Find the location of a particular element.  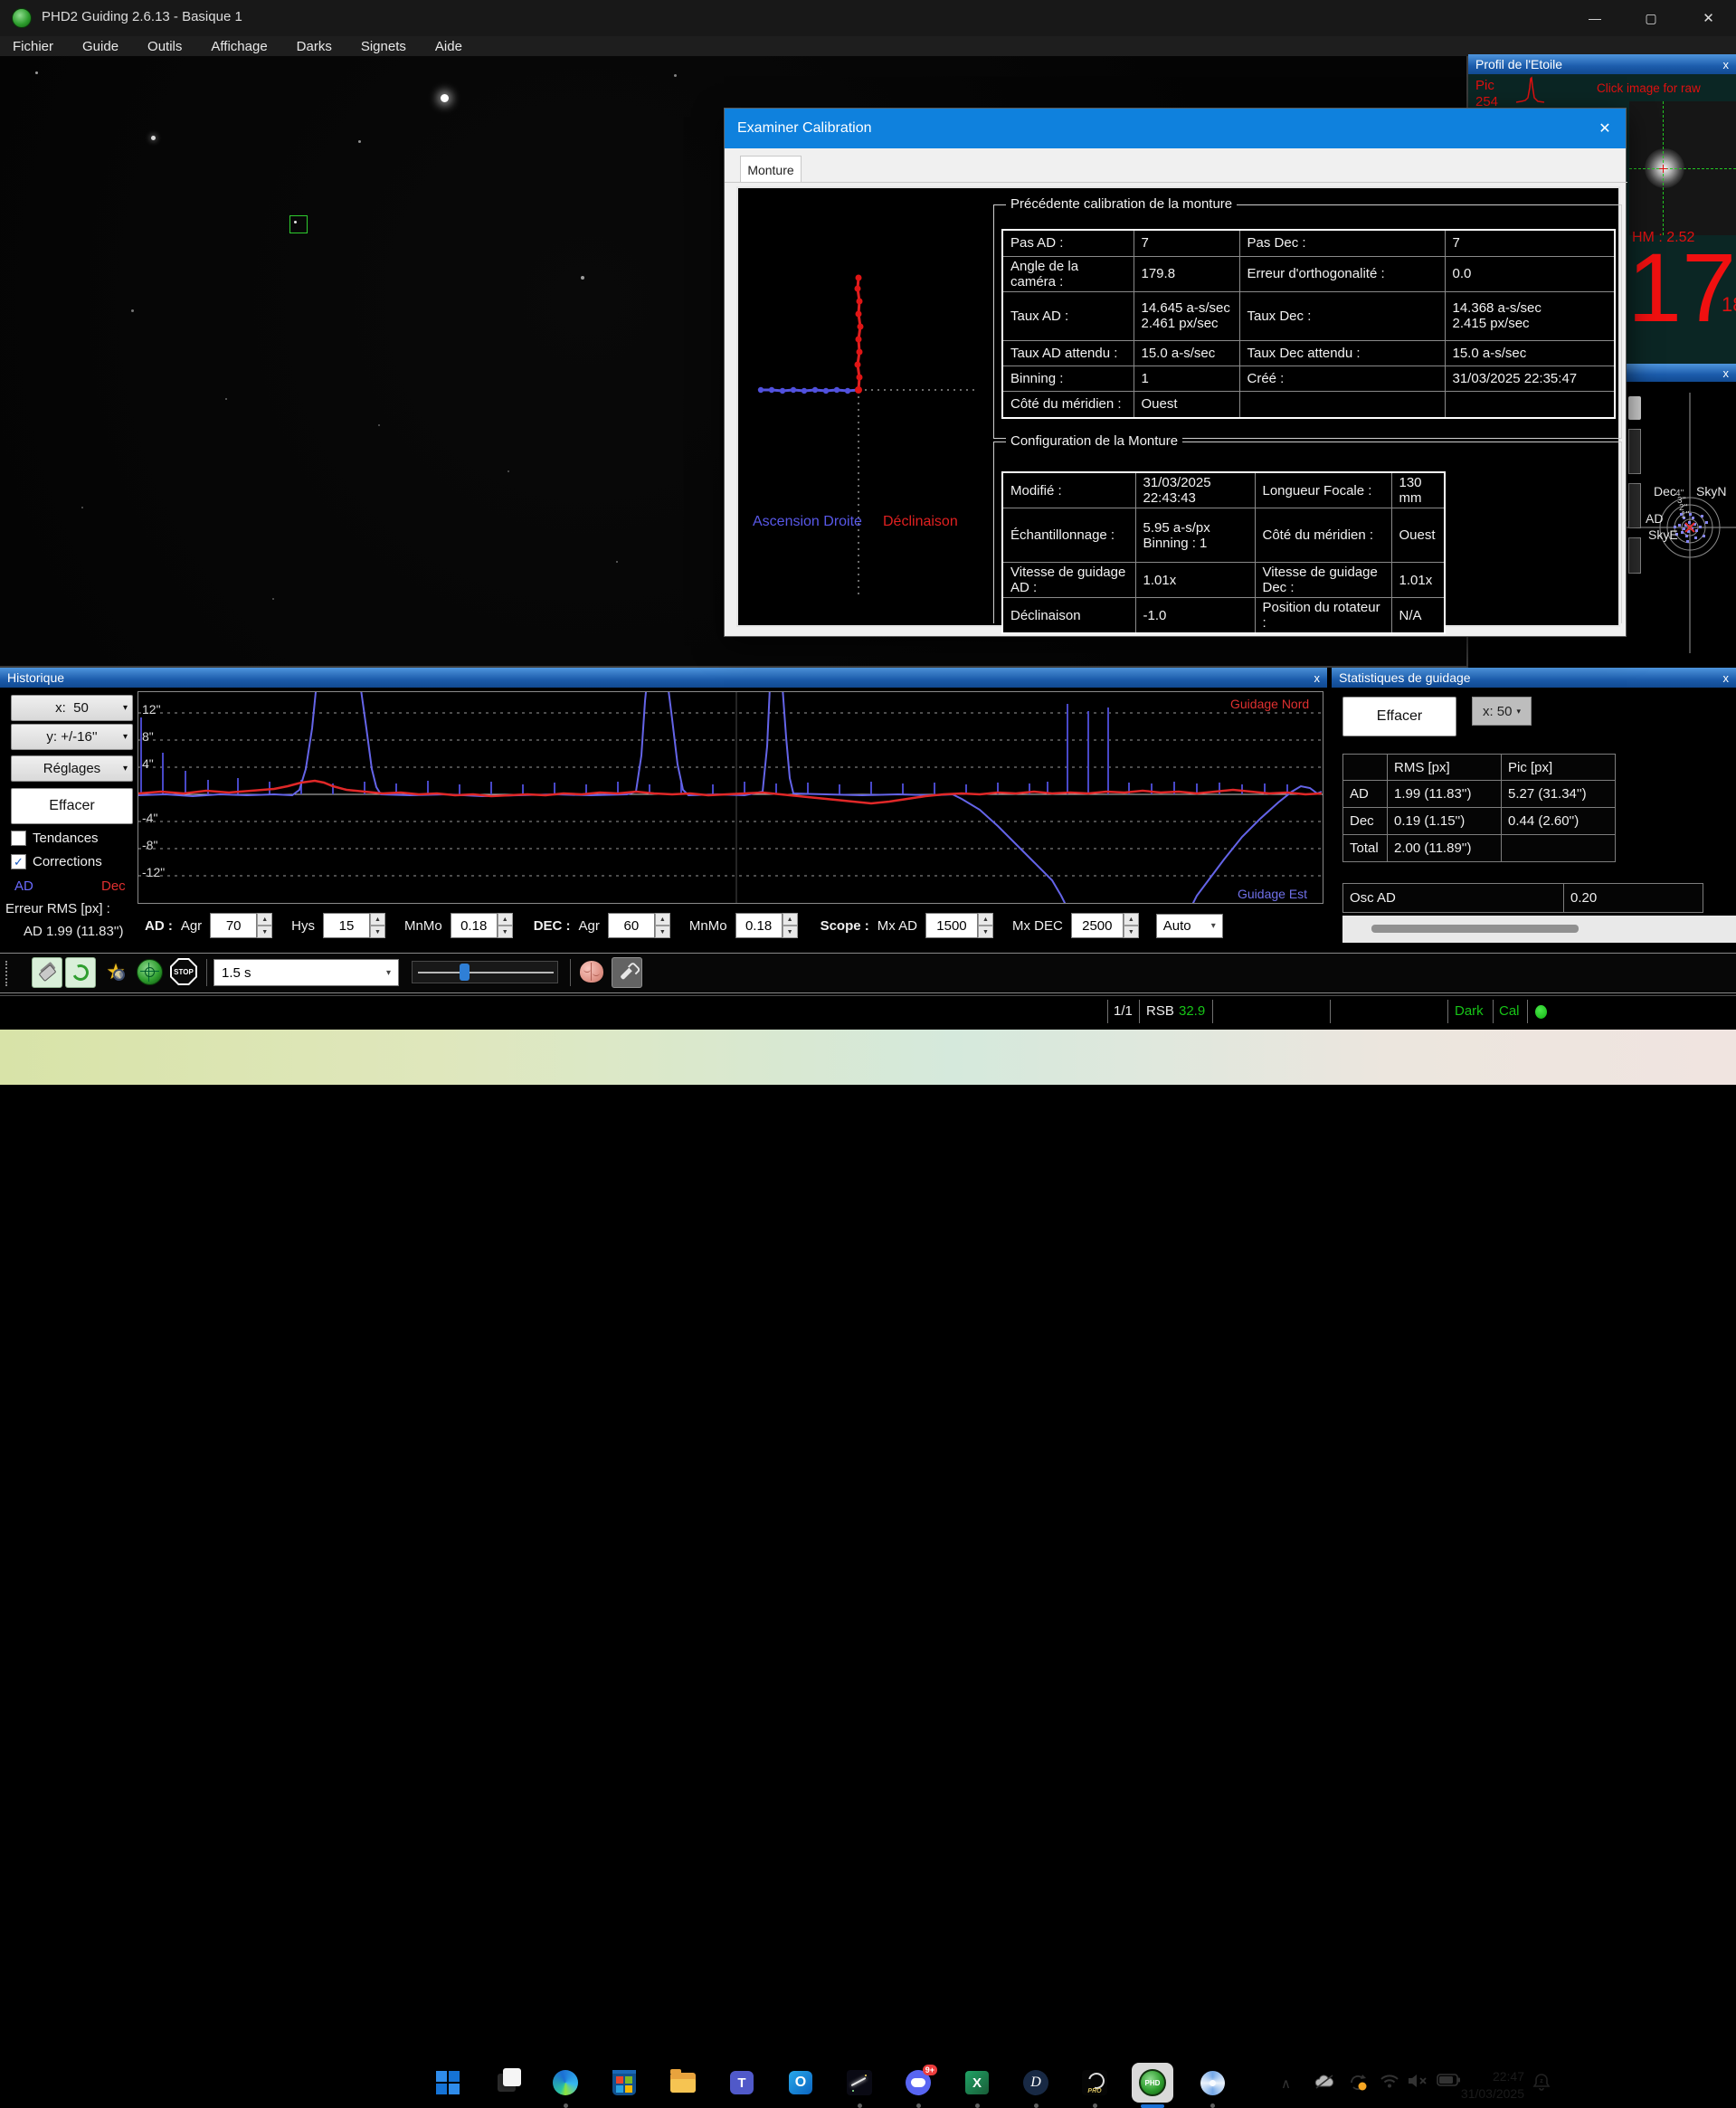

corrections-checkbox: ✓ is located at coordinates (18, 861).